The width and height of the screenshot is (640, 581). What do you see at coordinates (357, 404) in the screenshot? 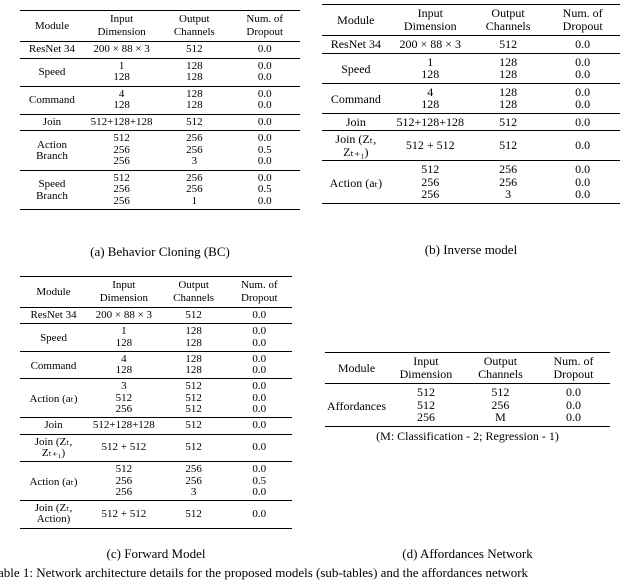
I see `module-cell: Affordances` at bounding box center [357, 404].